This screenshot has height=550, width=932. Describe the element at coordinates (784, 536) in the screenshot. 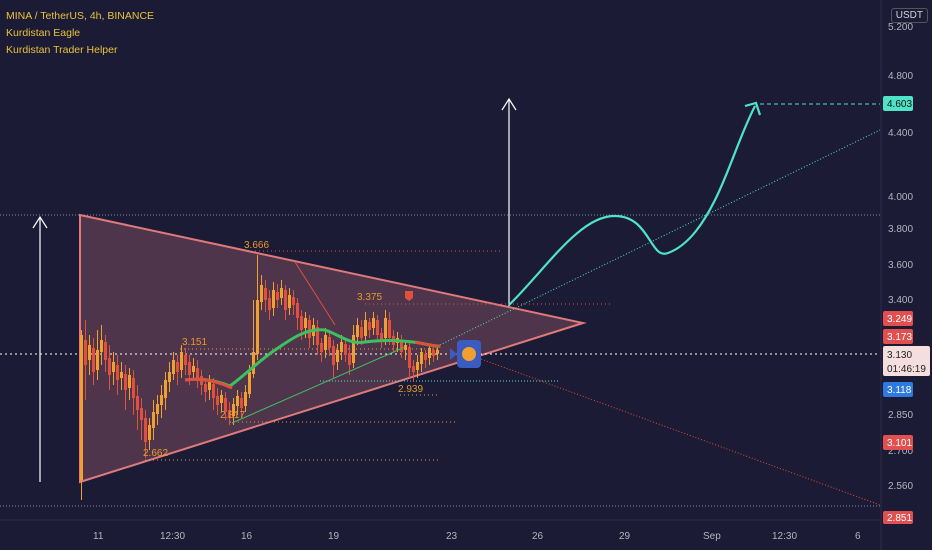

I see `time-tick: 12:30` at that location.